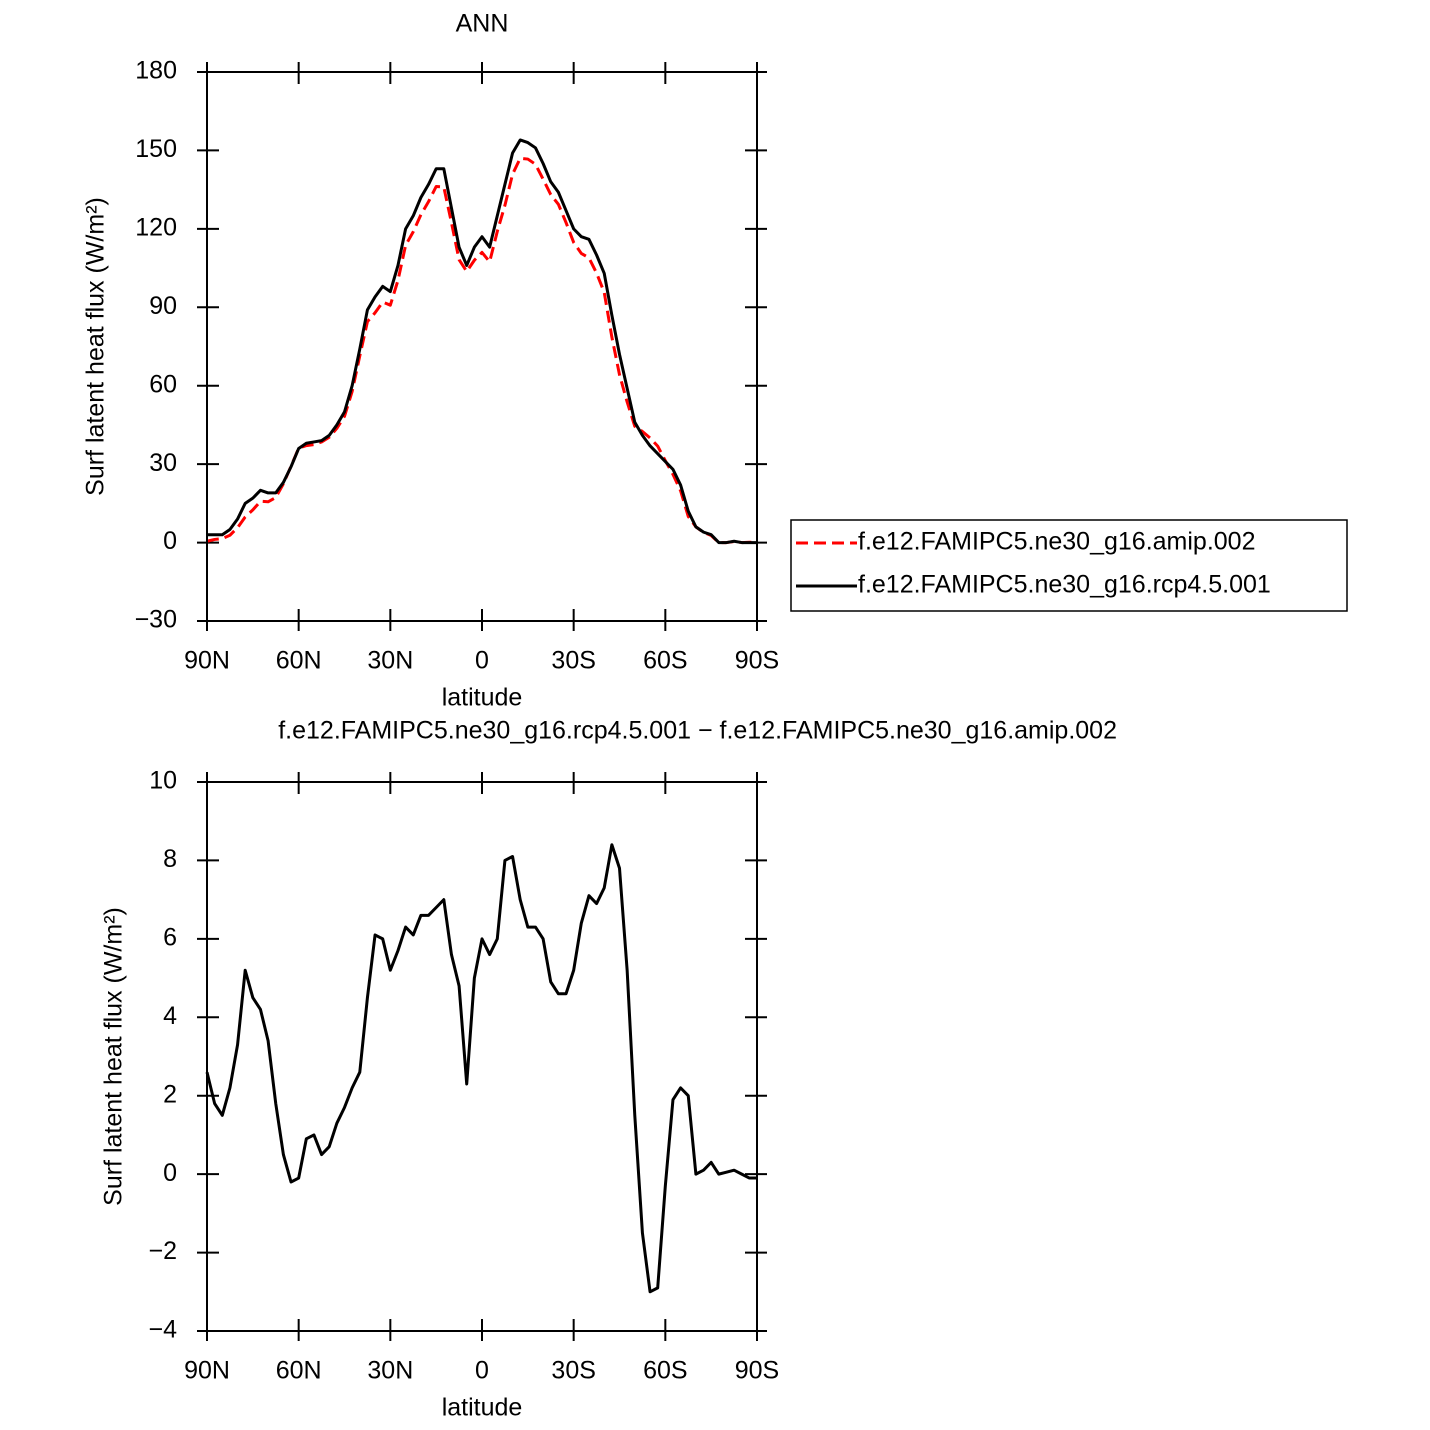 The height and width of the screenshot is (1430, 1430). What do you see at coordinates (162, 1251) in the screenshot?
I see `y-tick-label: −2` at bounding box center [162, 1251].